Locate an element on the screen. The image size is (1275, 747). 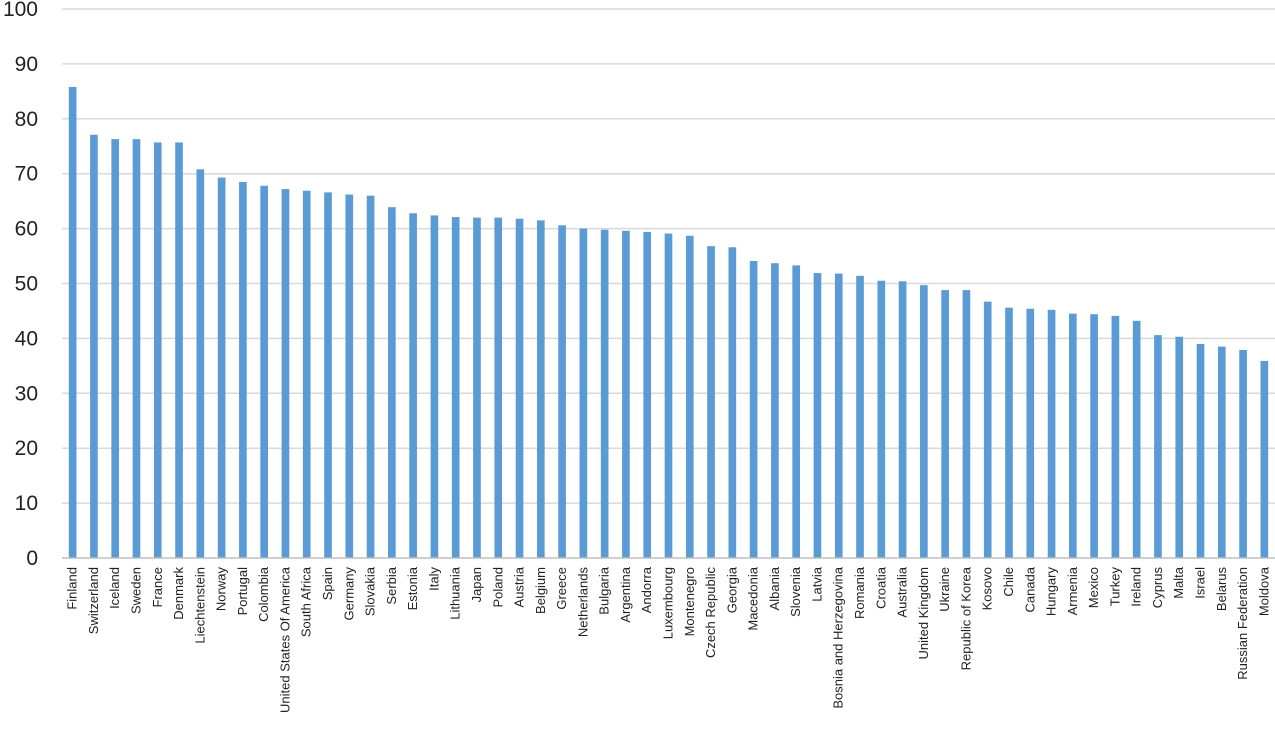
x-category-label: Austria is located at coordinates (519, 586).